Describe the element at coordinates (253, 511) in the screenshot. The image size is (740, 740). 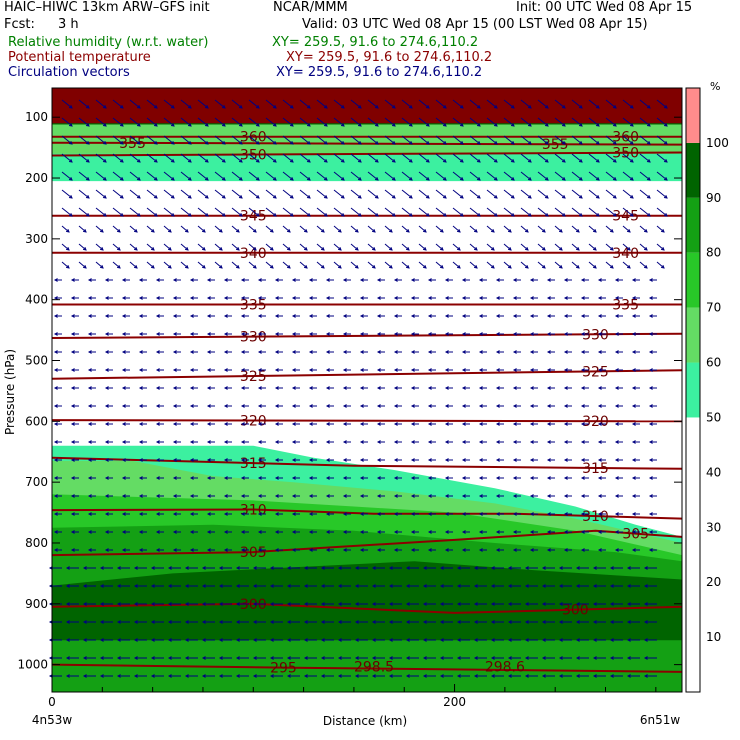
I see `theta-label-310: 310` at that location.